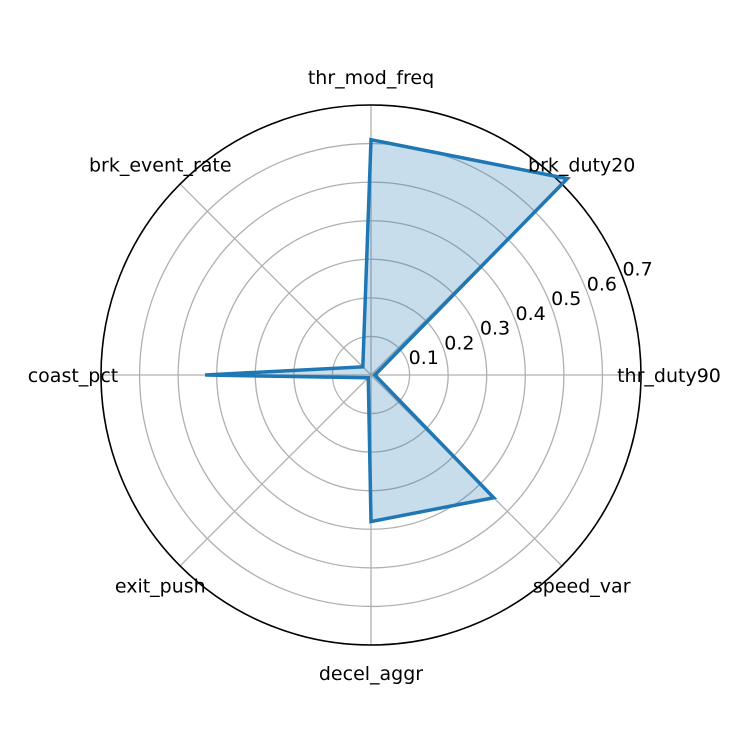  I want to click on spoke-exit_push, so click(275, 470).